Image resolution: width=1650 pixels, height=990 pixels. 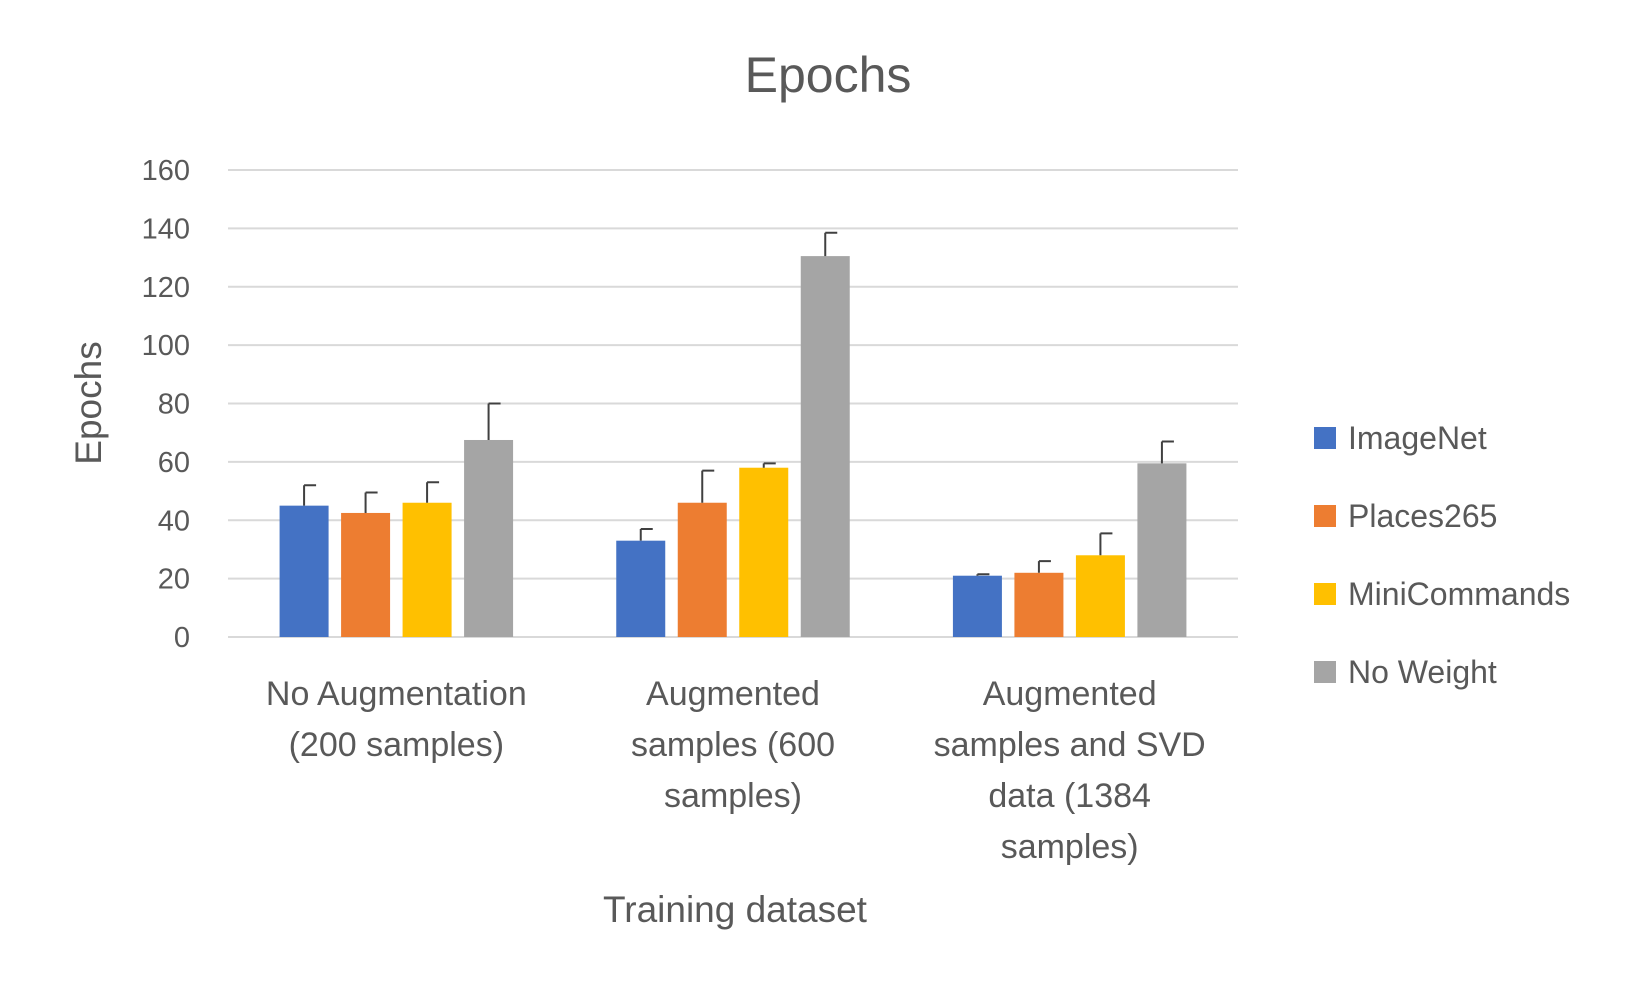 I want to click on x-axis-title: Training dataset, so click(x=735, y=909).